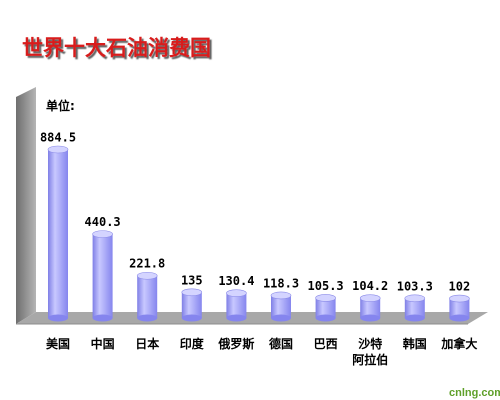 This screenshot has width=500, height=400. What do you see at coordinates (281, 283) in the screenshot?
I see `value-label-5: 118.3` at bounding box center [281, 283].